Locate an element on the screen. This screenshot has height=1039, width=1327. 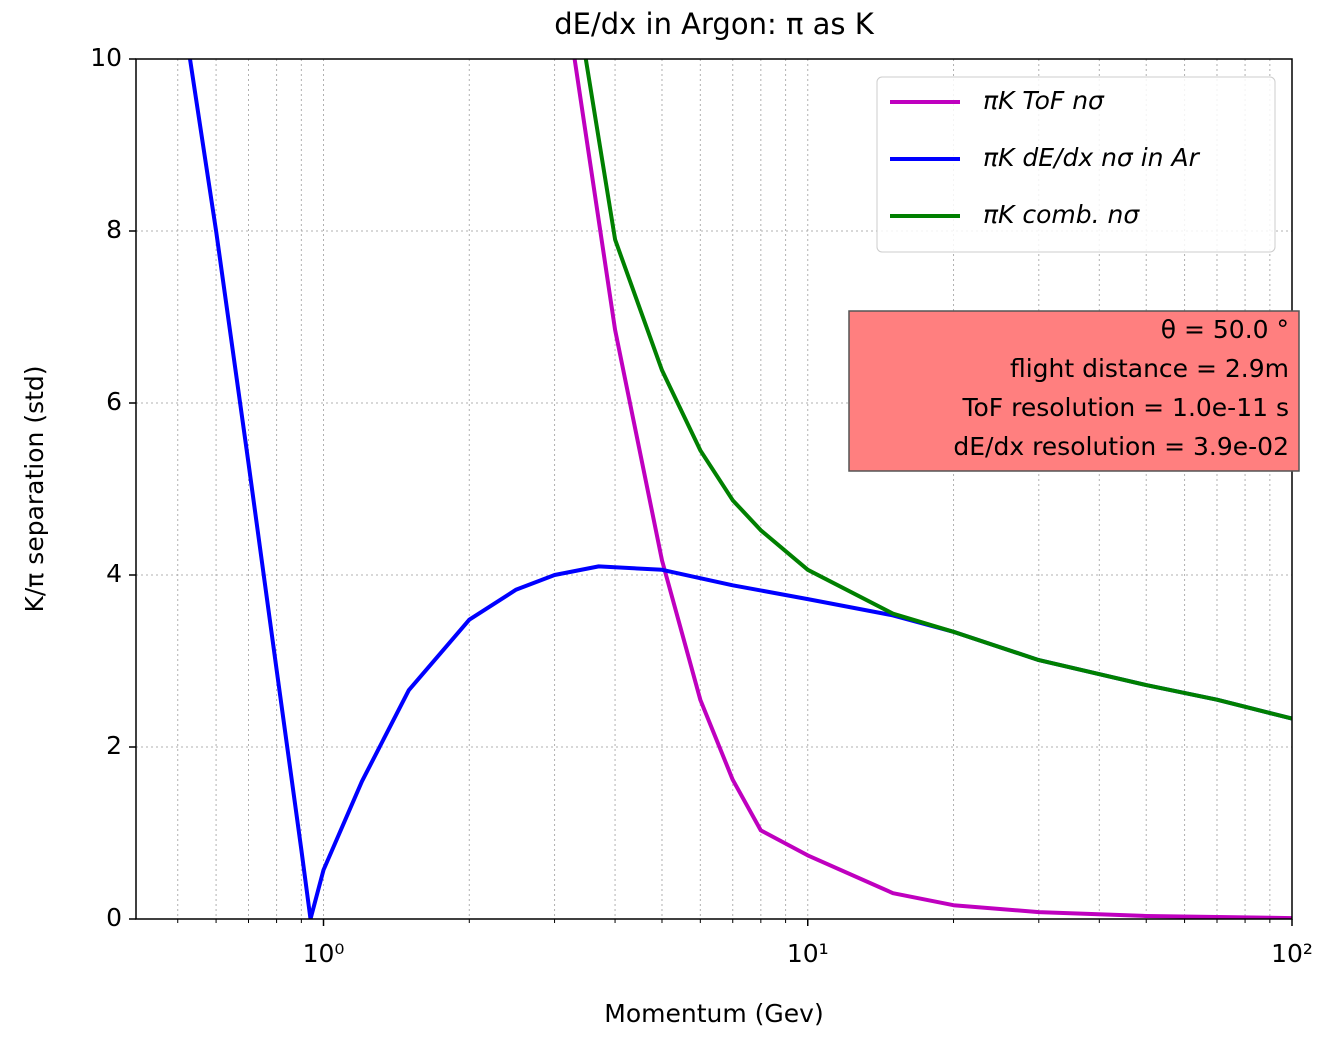
y-tick-label: 8 is located at coordinates (114, 229).